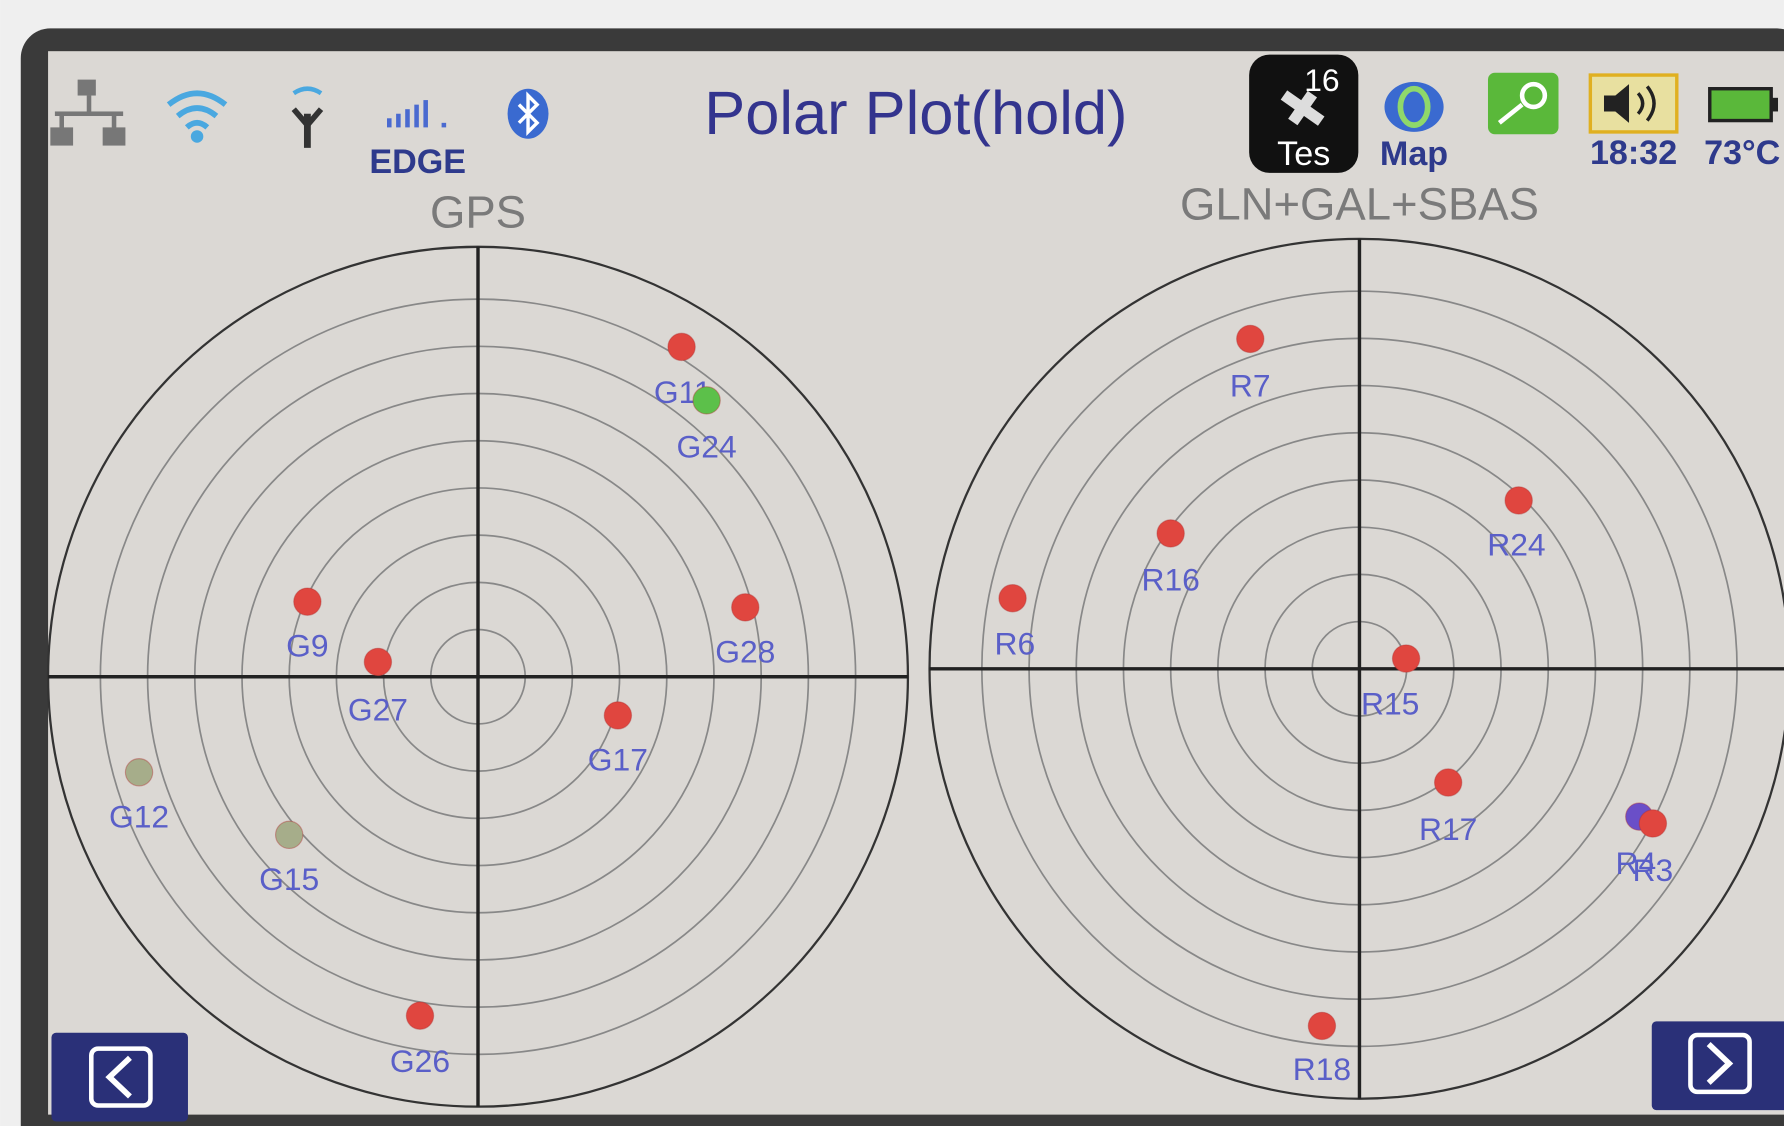  Describe the element at coordinates (1516, 544) in the screenshot. I see `satellite-label: R24` at that location.